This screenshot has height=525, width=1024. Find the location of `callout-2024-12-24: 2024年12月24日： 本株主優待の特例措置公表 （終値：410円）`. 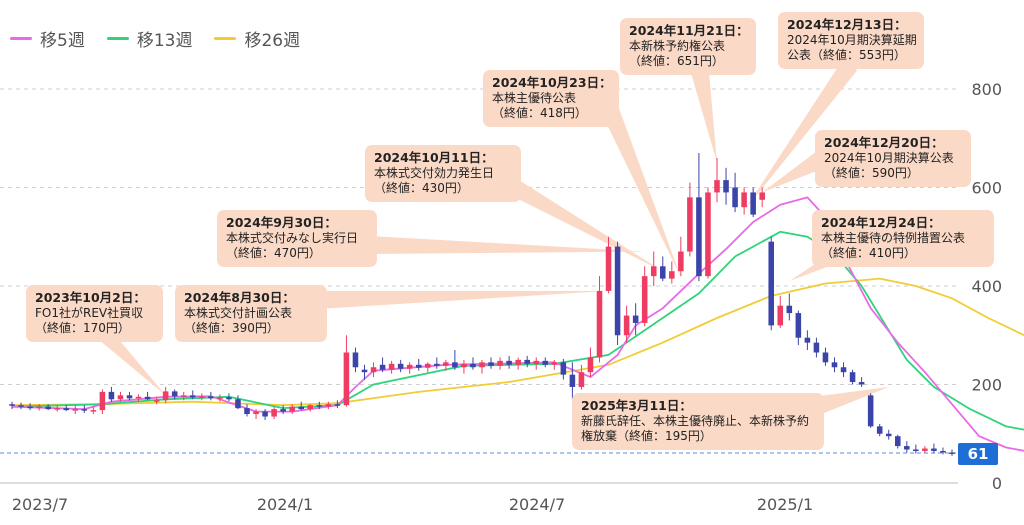

callout-2024-12-24: 2024年12月24日： 本株主優待の特例措置公表 （終値：410円） is located at coordinates (903, 238).